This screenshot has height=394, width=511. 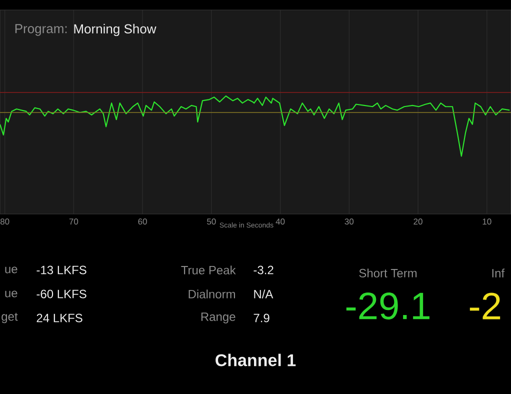 What do you see at coordinates (61, 294) in the screenshot?
I see `text: -60 LKFS` at bounding box center [61, 294].